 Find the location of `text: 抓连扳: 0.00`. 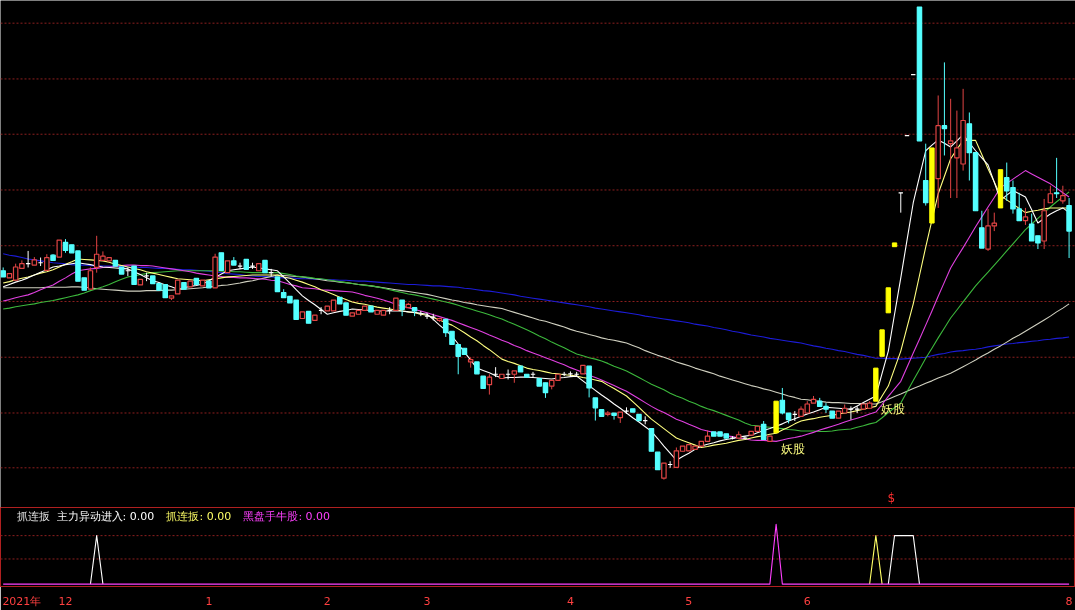

text: 抓连扳: 0.00 is located at coordinates (199, 516).